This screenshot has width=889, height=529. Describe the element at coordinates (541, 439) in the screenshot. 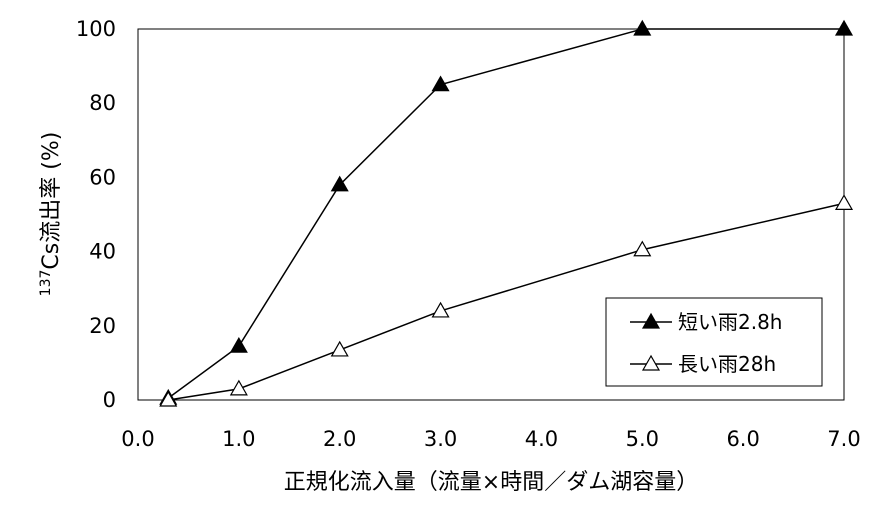

I see `x-tick-label: 4.0` at that location.